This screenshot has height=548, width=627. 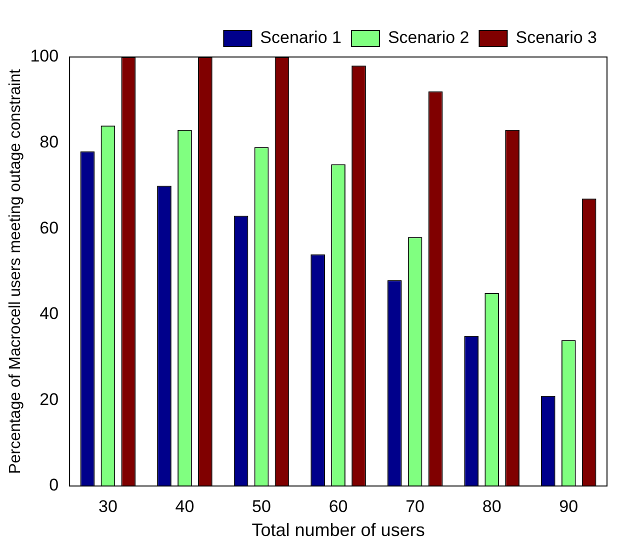 What do you see at coordinates (492, 506) in the screenshot?
I see `x-tick-label: 80` at bounding box center [492, 506].